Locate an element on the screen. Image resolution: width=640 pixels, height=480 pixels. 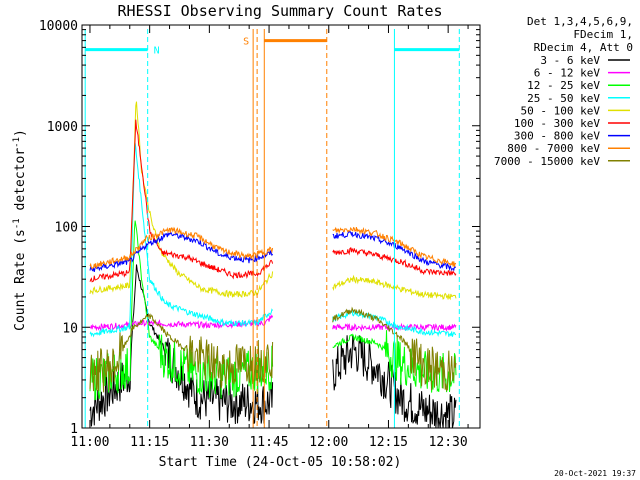
y-tick-label-2: 100 is located at coordinates (66, 228).